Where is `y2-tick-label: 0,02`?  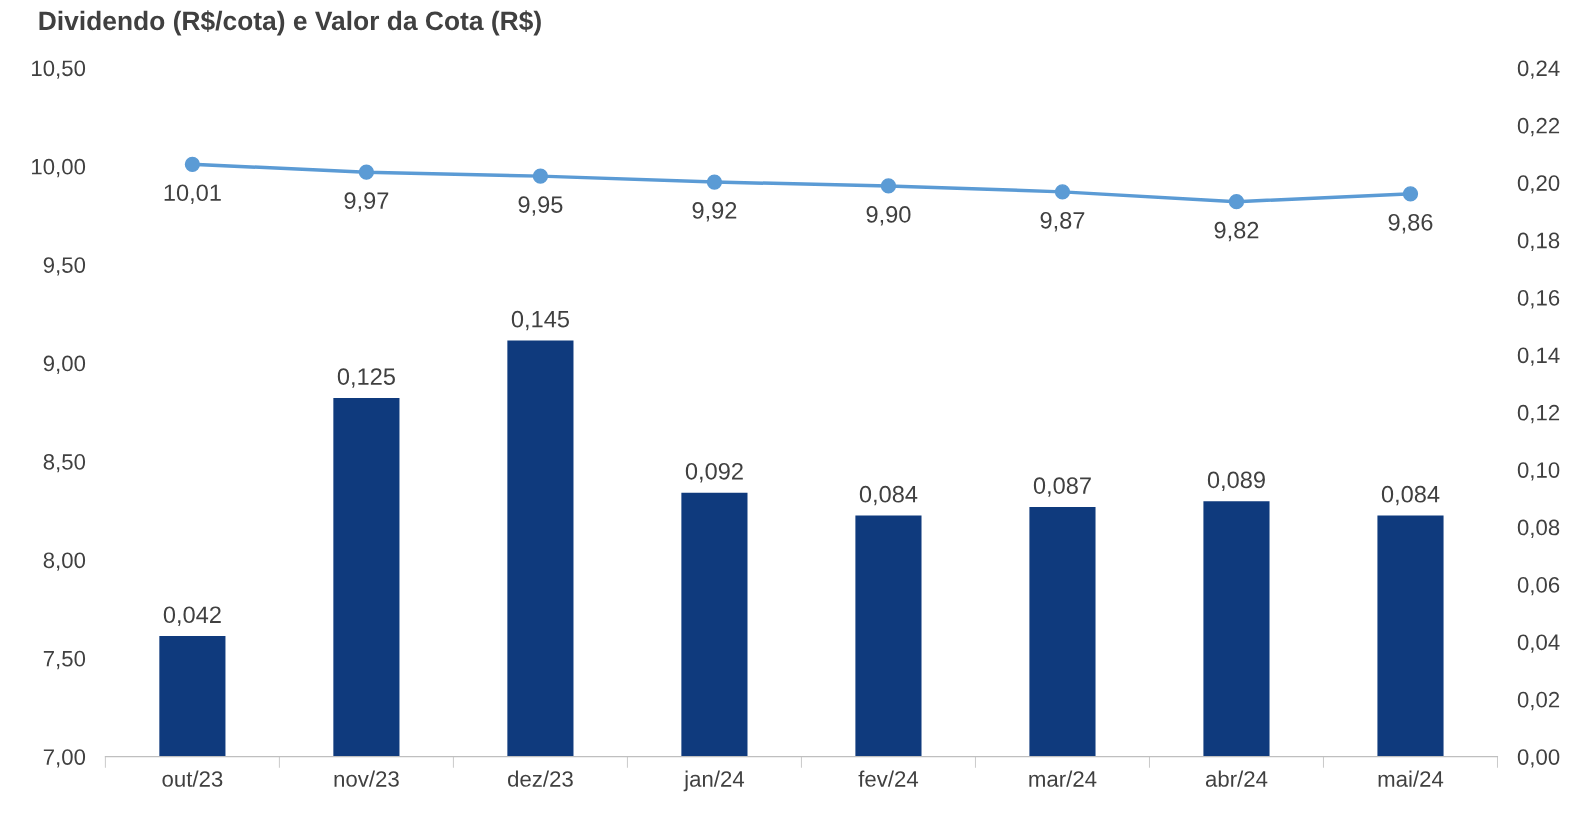
y2-tick-label: 0,02 is located at coordinates (1538, 701).